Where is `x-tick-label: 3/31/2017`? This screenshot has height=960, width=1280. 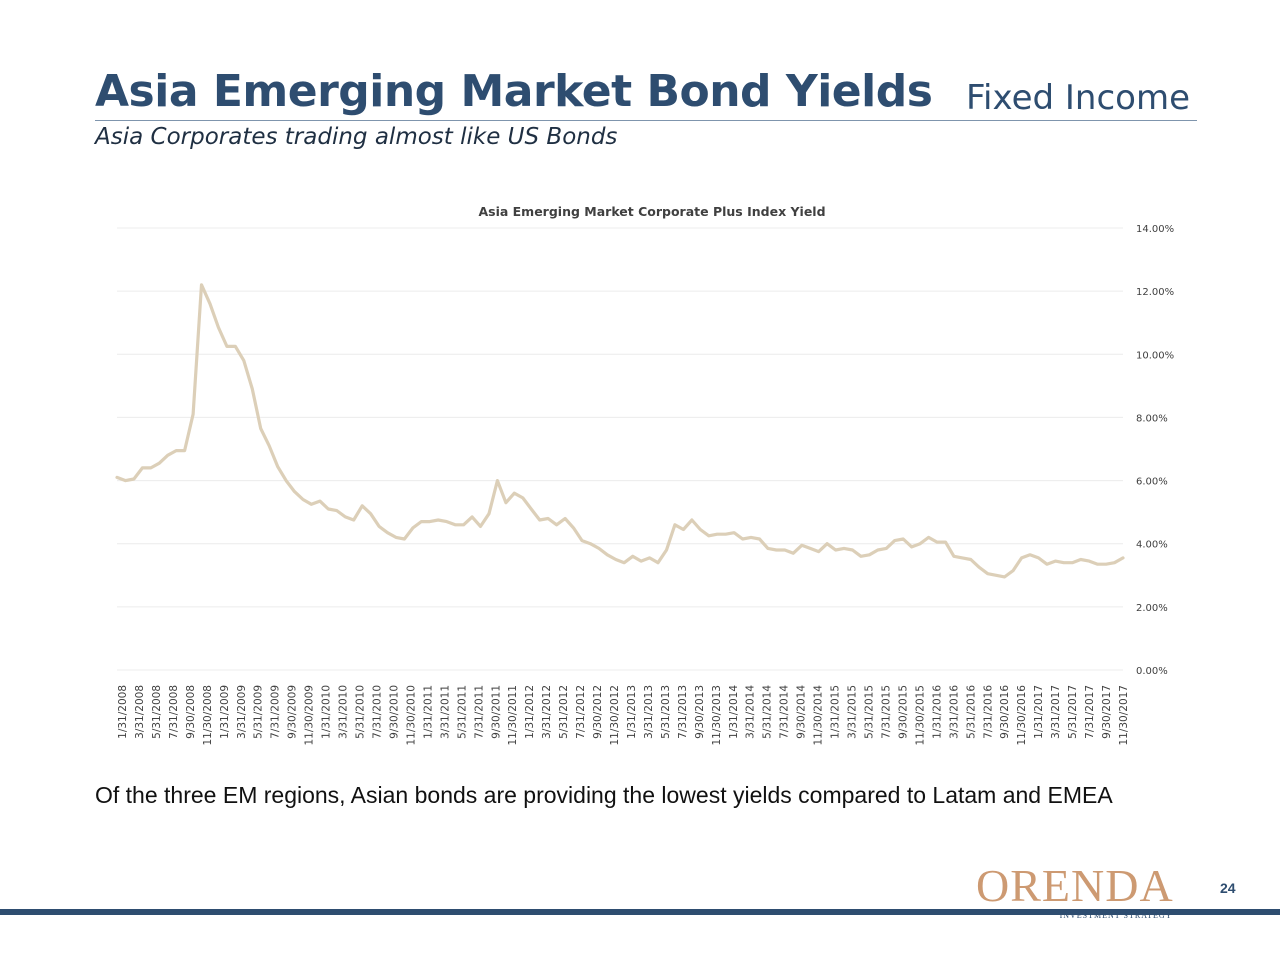 x-tick-label: 3/31/2017 is located at coordinates (1056, 712).